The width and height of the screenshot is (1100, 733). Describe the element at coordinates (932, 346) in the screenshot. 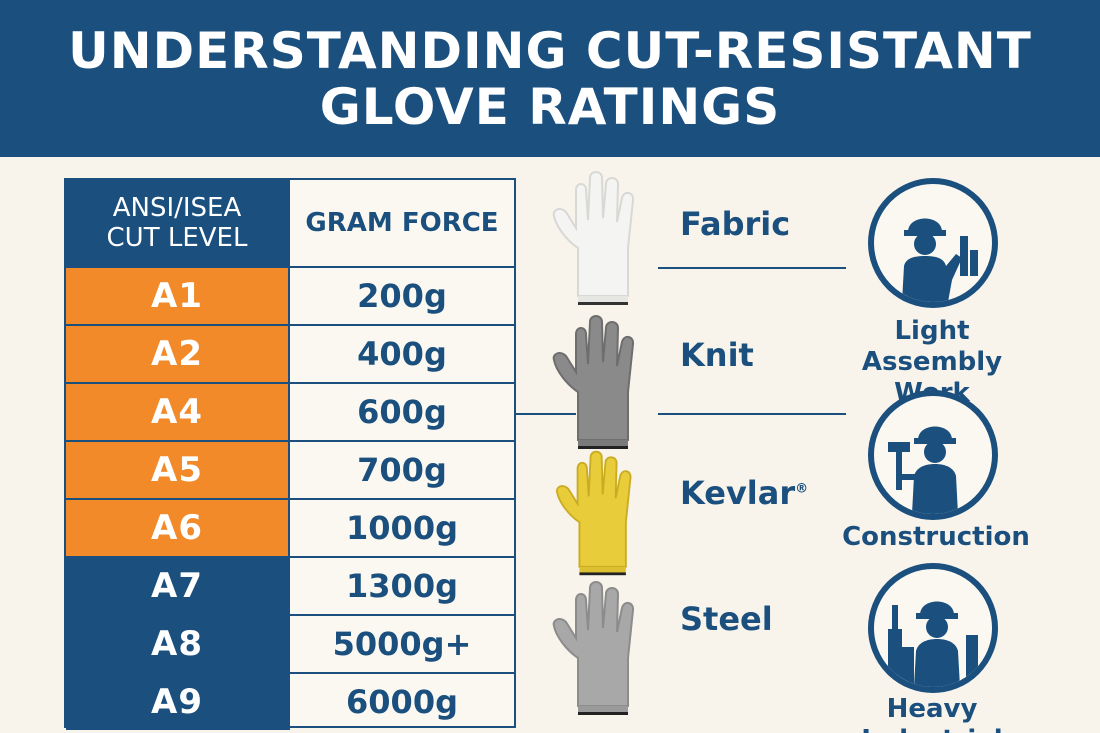

I see `usage-light-assembly-line-1: Light Assembly` at that location.